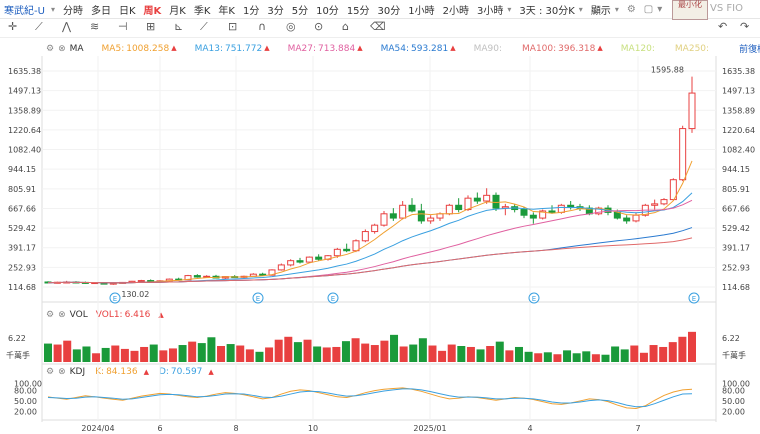 Image resolution: width=760 pixels, height=434 pixels. I want to click on stock-title: 寒武紀-U, so click(24, 11).